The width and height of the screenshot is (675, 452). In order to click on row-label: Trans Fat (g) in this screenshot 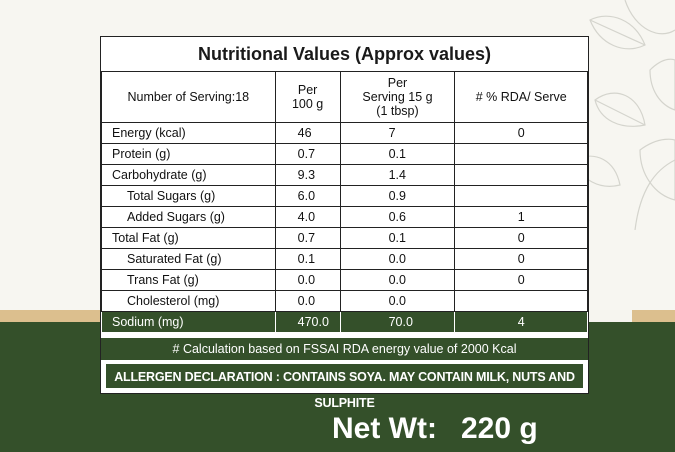, I will do `click(188, 280)`.